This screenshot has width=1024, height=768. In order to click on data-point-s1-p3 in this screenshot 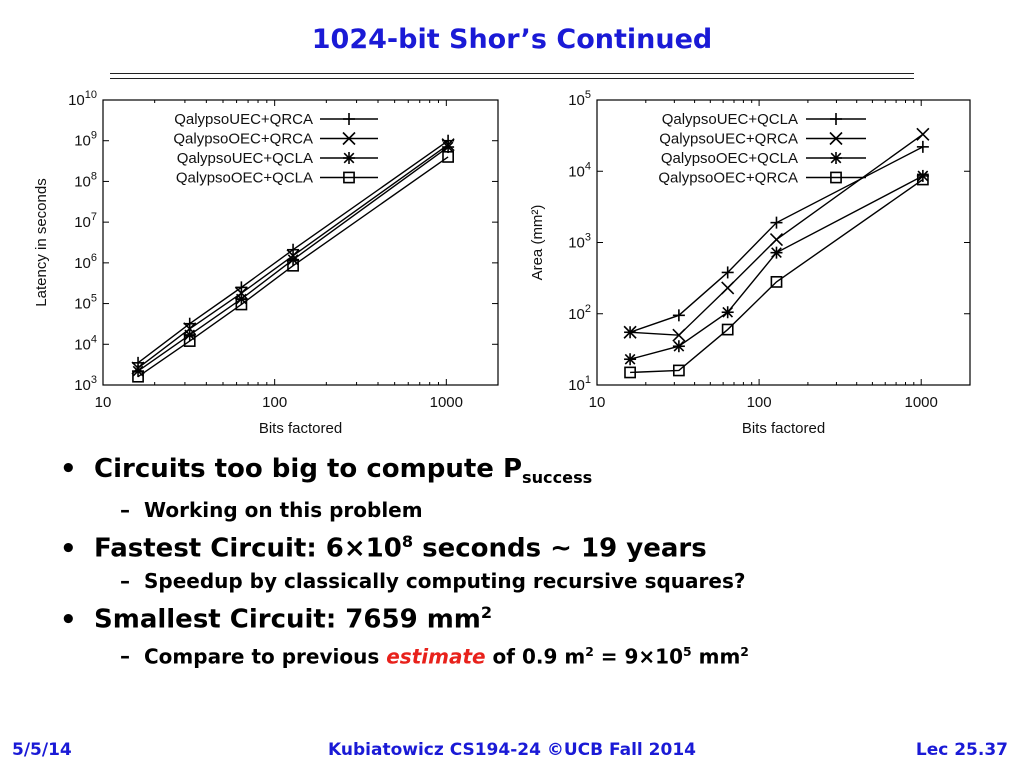, I will do `click(776, 239)`.